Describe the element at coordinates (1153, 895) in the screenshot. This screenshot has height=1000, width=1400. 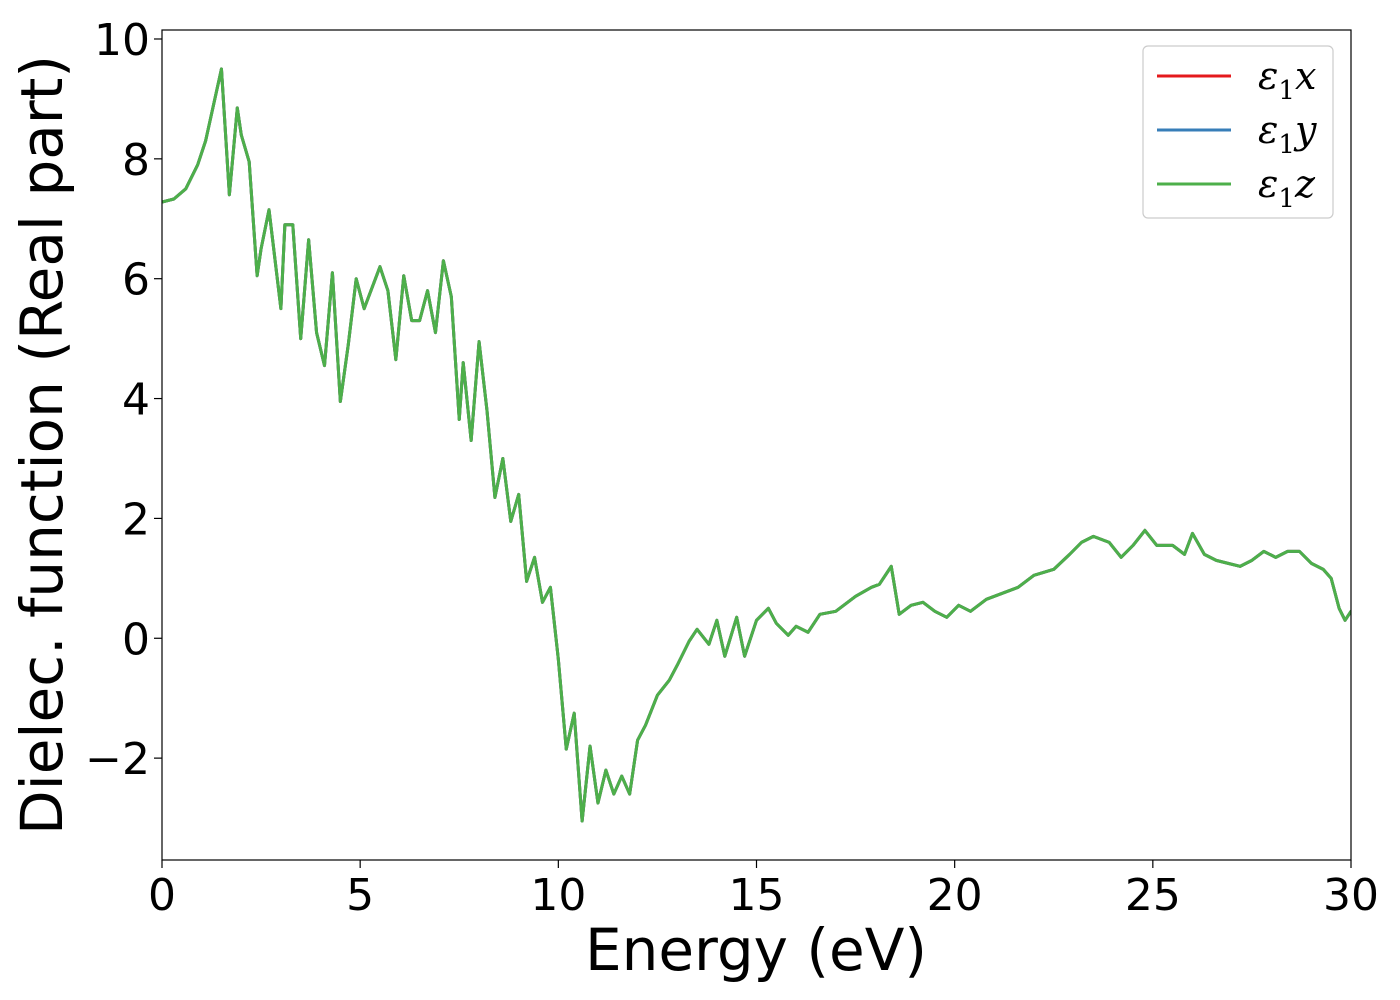
I see `x-tick-label: 25` at that location.